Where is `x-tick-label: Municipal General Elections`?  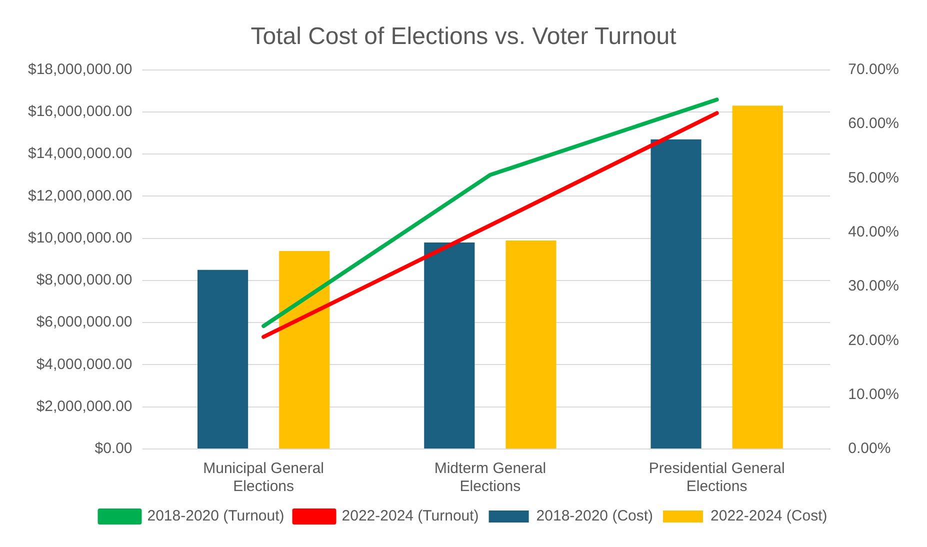 x-tick-label: Municipal General Elections is located at coordinates (263, 478).